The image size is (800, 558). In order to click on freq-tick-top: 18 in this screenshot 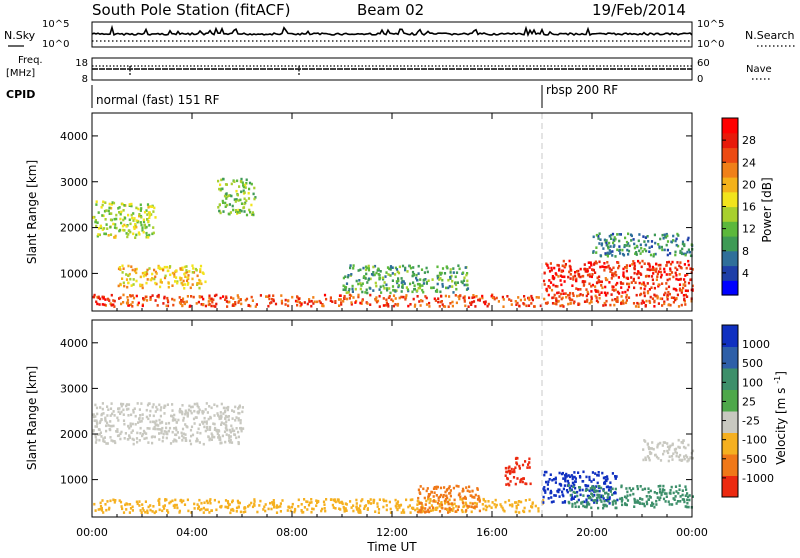, I will do `click(81, 63)`.